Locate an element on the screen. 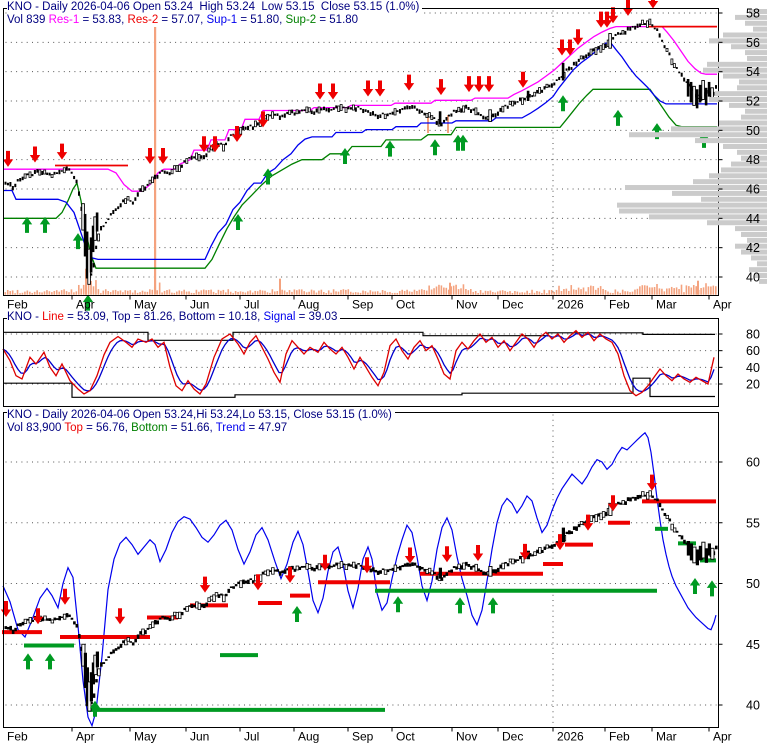 The width and height of the screenshot is (780, 745). header-run: Vol 83,900 is located at coordinates (36, 428).